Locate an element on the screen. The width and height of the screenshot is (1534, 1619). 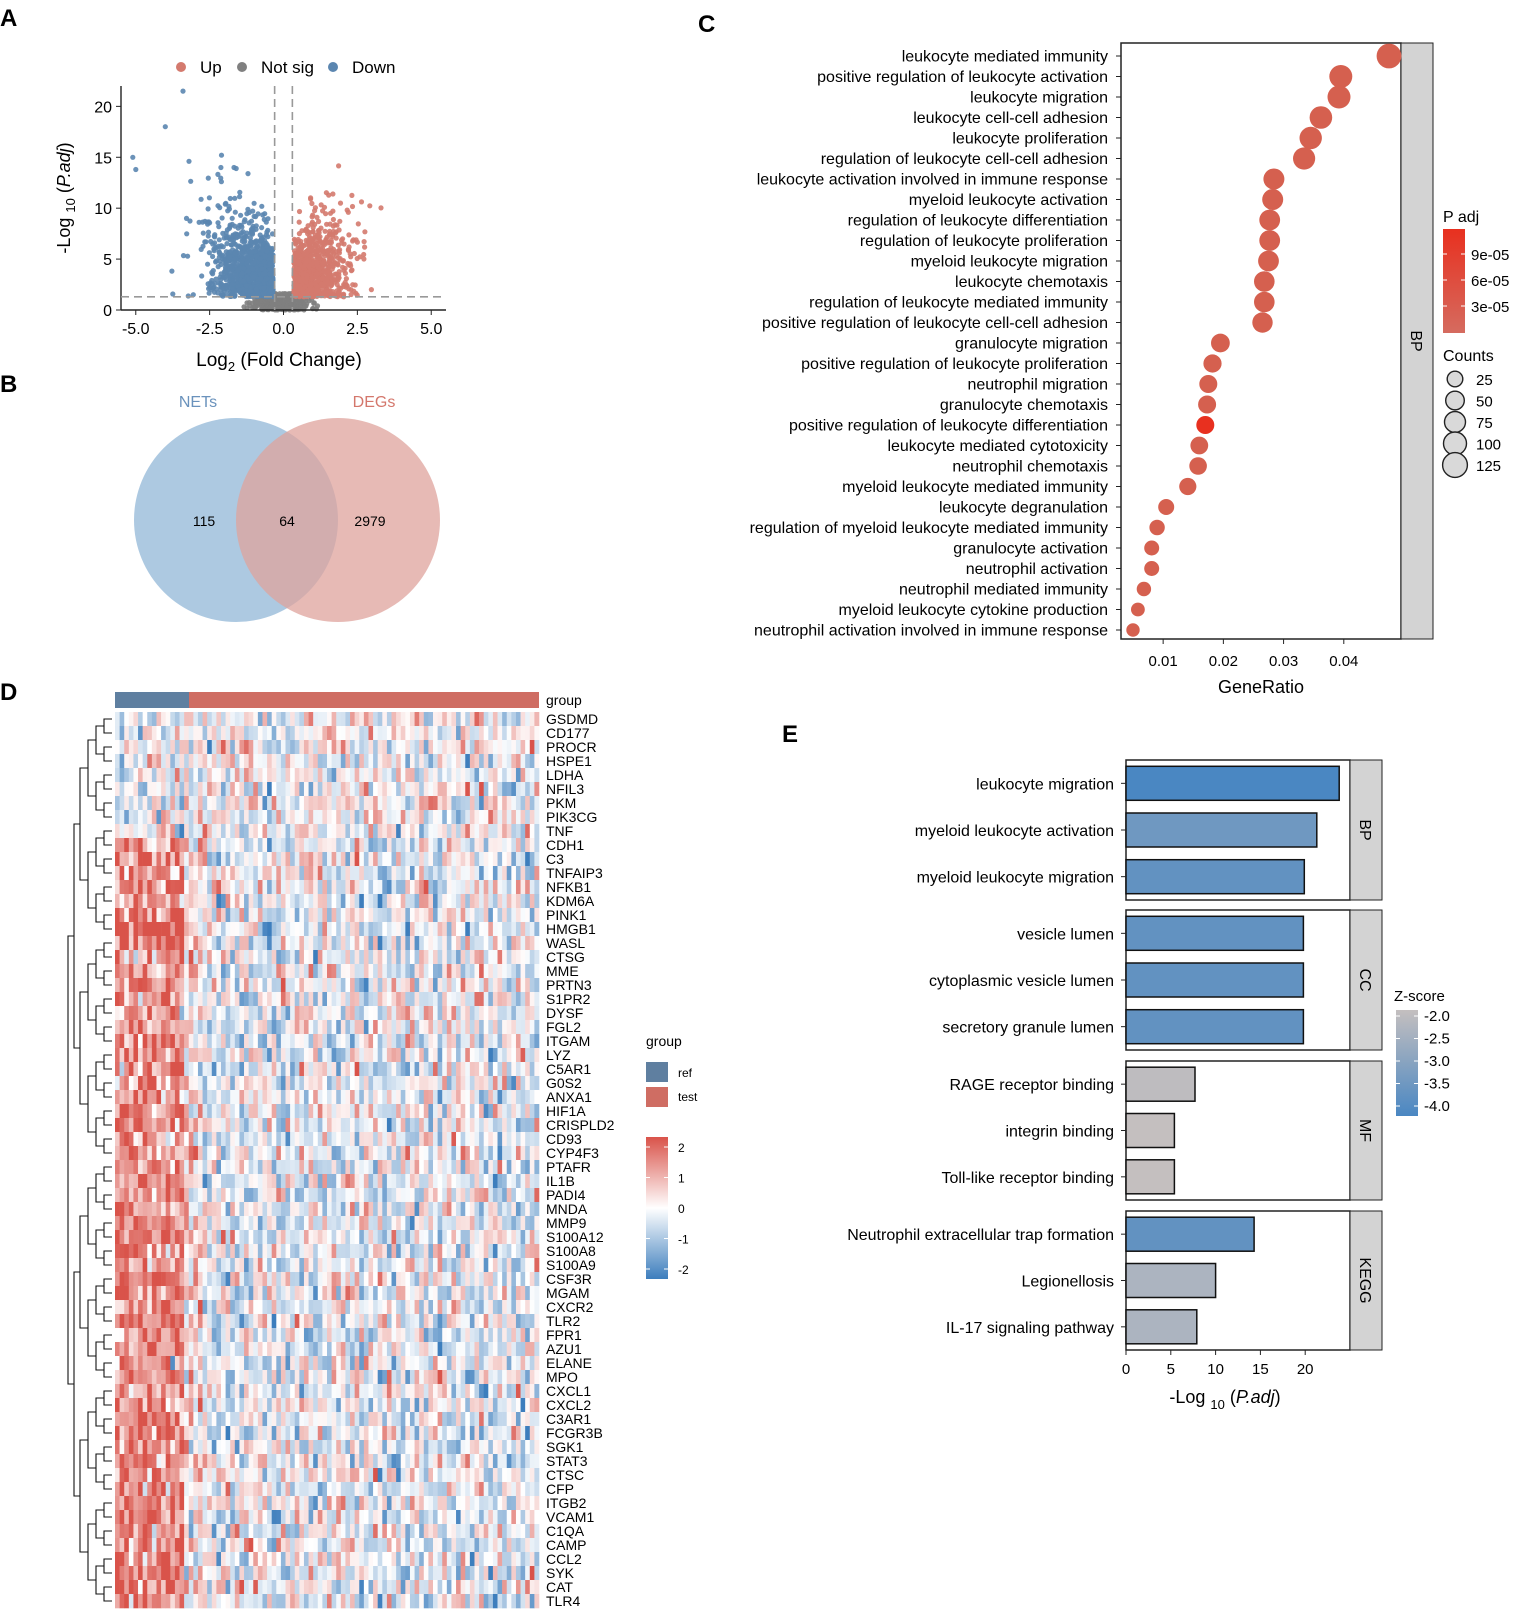
dendrogram-branch is located at coordinates (99, 1132).